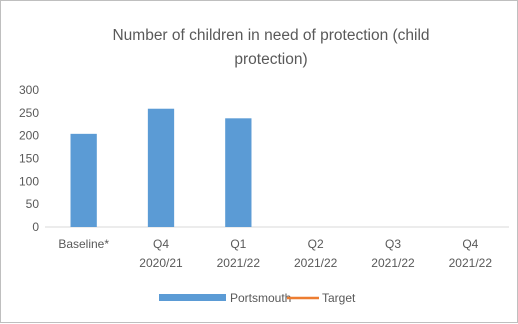 Image resolution: width=518 pixels, height=324 pixels. I want to click on bar-series-portsmouth, so click(161, 167).